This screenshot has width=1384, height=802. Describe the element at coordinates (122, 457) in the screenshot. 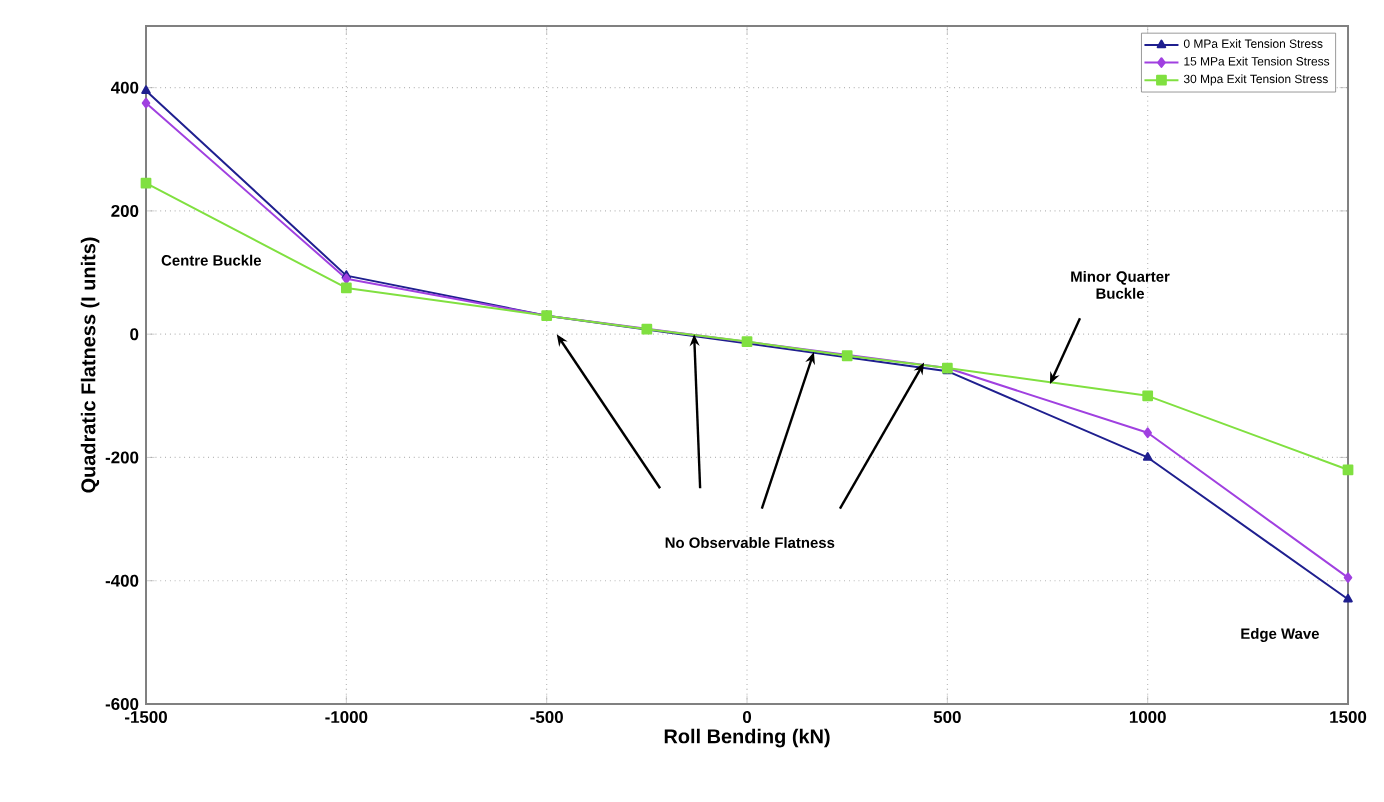

I see `y-tick-label: -200` at that location.